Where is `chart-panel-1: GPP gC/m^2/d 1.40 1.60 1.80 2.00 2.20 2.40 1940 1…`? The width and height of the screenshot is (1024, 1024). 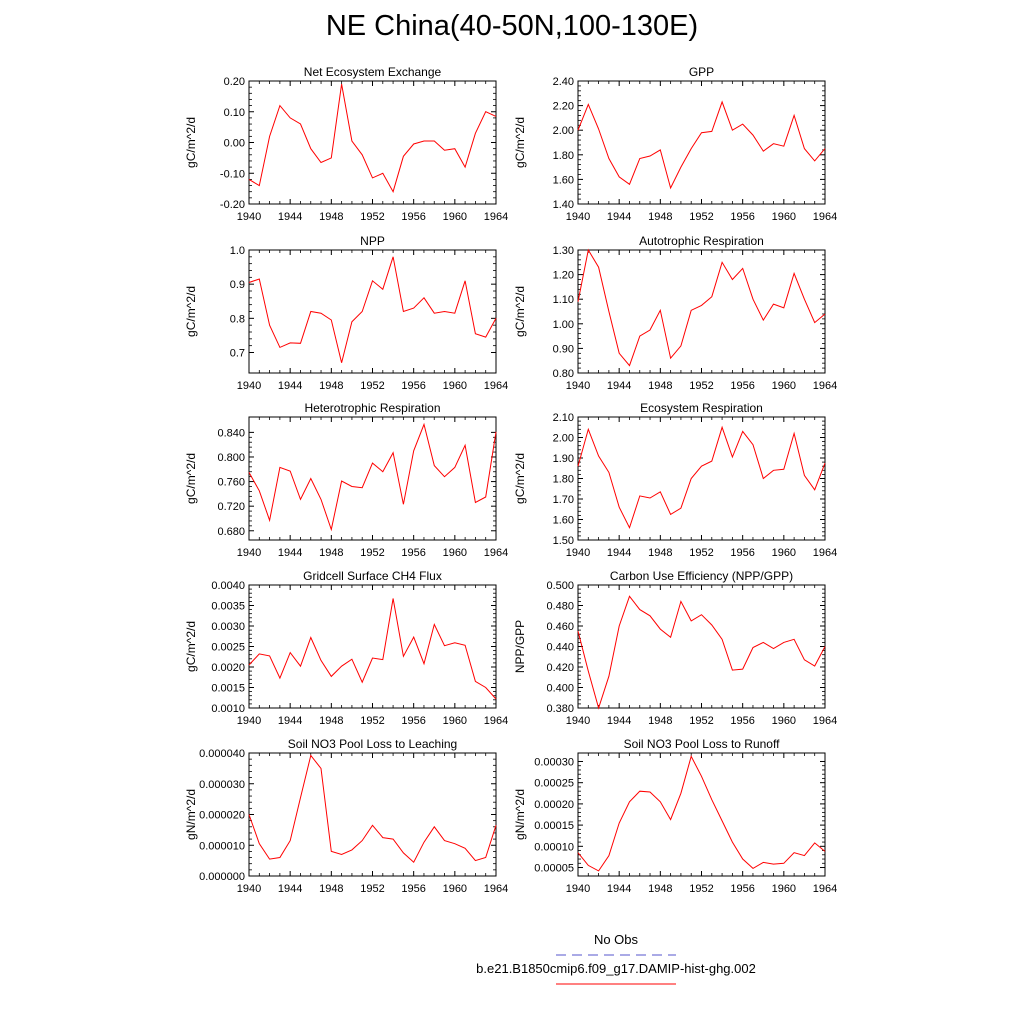 chart-panel-1: GPP gC/m^2/d 1.40 1.60 1.80 2.00 2.20 2.40 1940 1… is located at coordinates (675, 144).